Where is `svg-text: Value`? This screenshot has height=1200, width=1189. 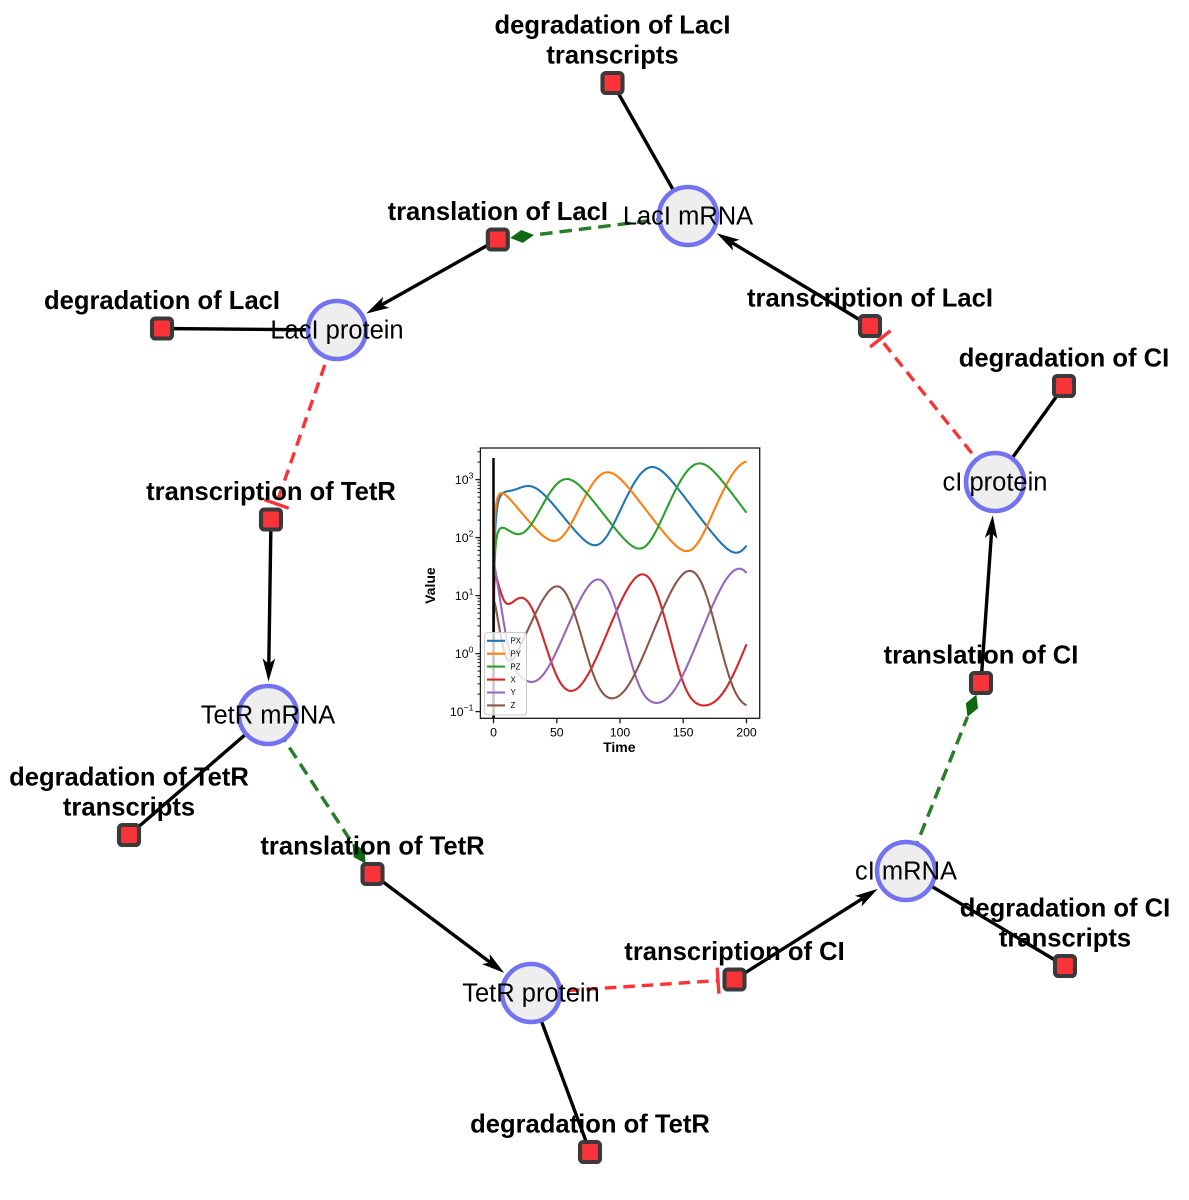 svg-text: Value is located at coordinates (430, 585).